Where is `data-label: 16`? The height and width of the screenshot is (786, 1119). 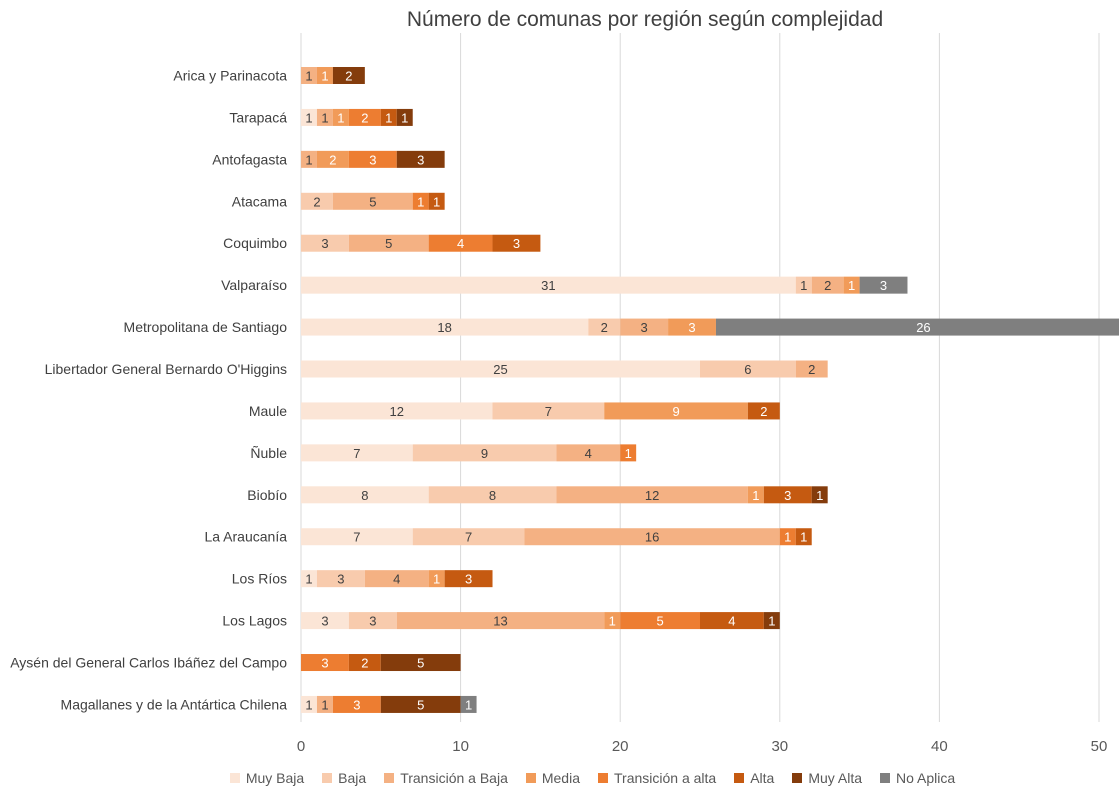 data-label: 16 is located at coordinates (652, 537).